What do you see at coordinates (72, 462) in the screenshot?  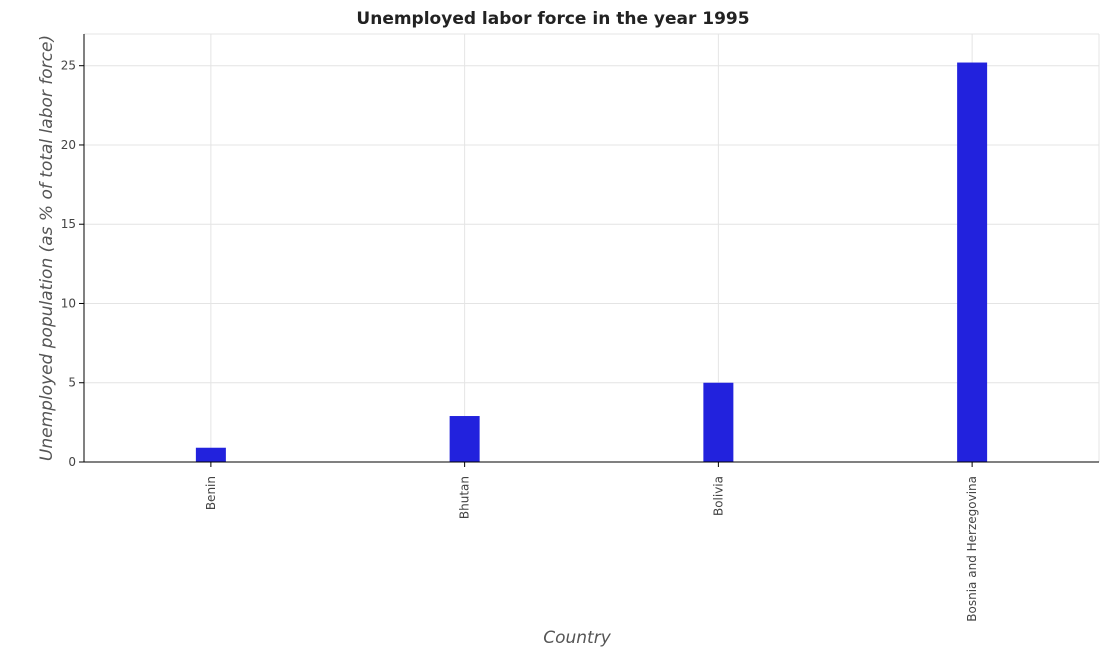 I see `y-tick-label: 0` at bounding box center [72, 462].